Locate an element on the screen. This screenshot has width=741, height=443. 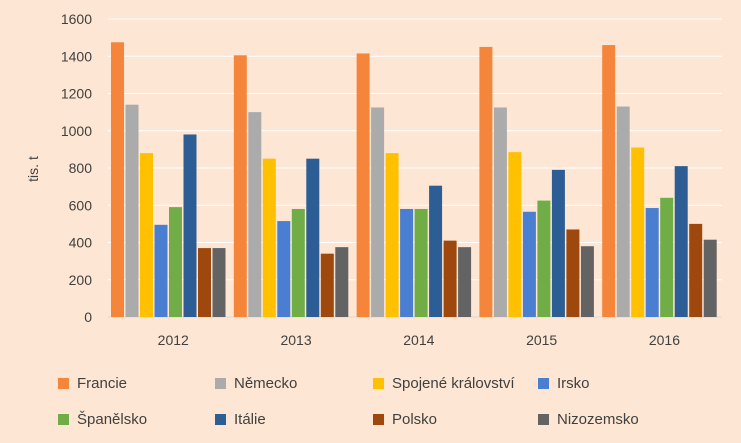
y-tick-label: 1200 is located at coordinates (76, 94).